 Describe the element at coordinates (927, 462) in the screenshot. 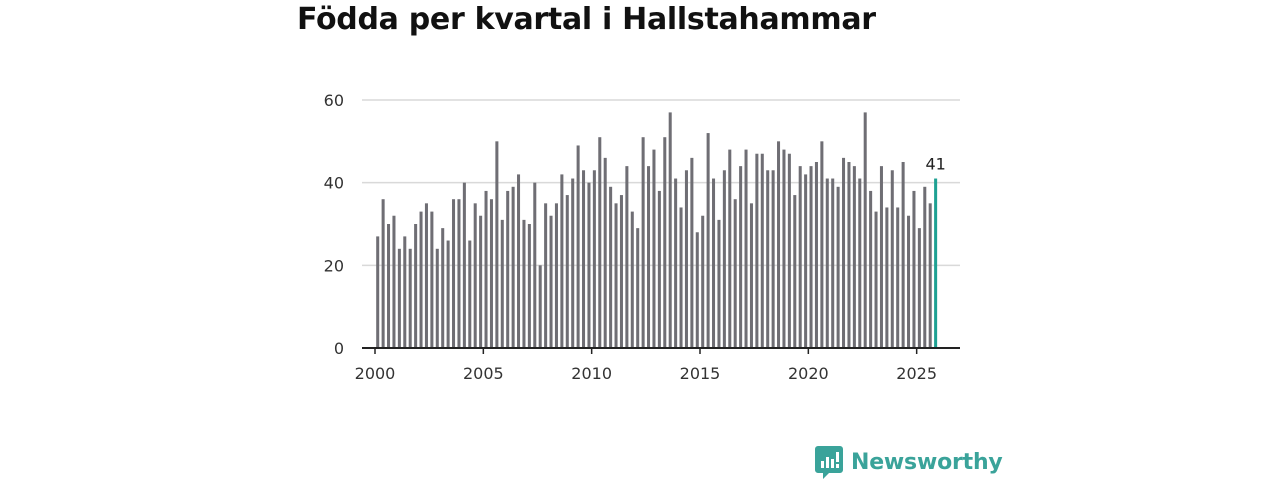

I see `brand-name: Newsworthy` at that location.